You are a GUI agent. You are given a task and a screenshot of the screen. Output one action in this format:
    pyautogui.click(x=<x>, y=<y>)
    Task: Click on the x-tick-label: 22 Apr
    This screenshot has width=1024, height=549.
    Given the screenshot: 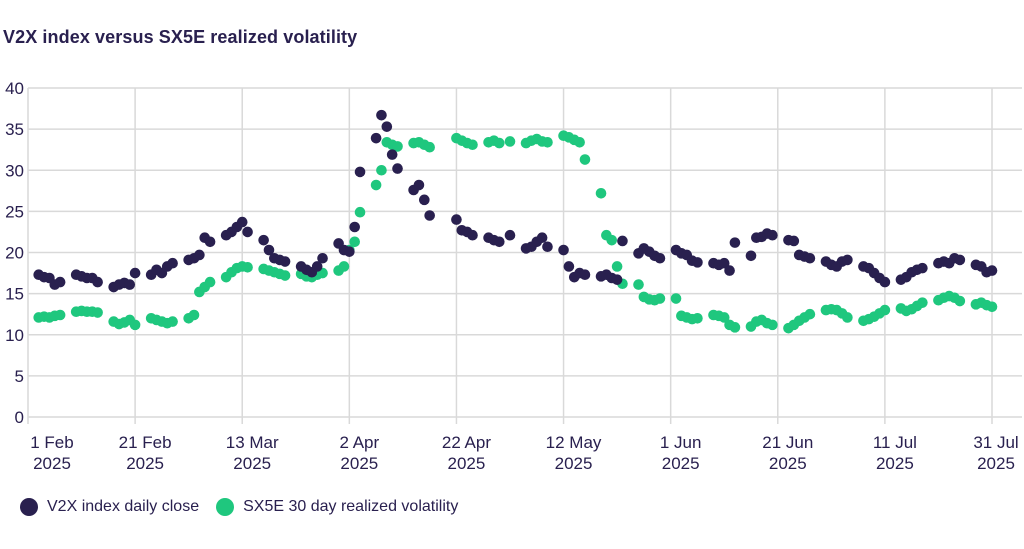 What is the action you would take?
    pyautogui.click(x=466, y=442)
    